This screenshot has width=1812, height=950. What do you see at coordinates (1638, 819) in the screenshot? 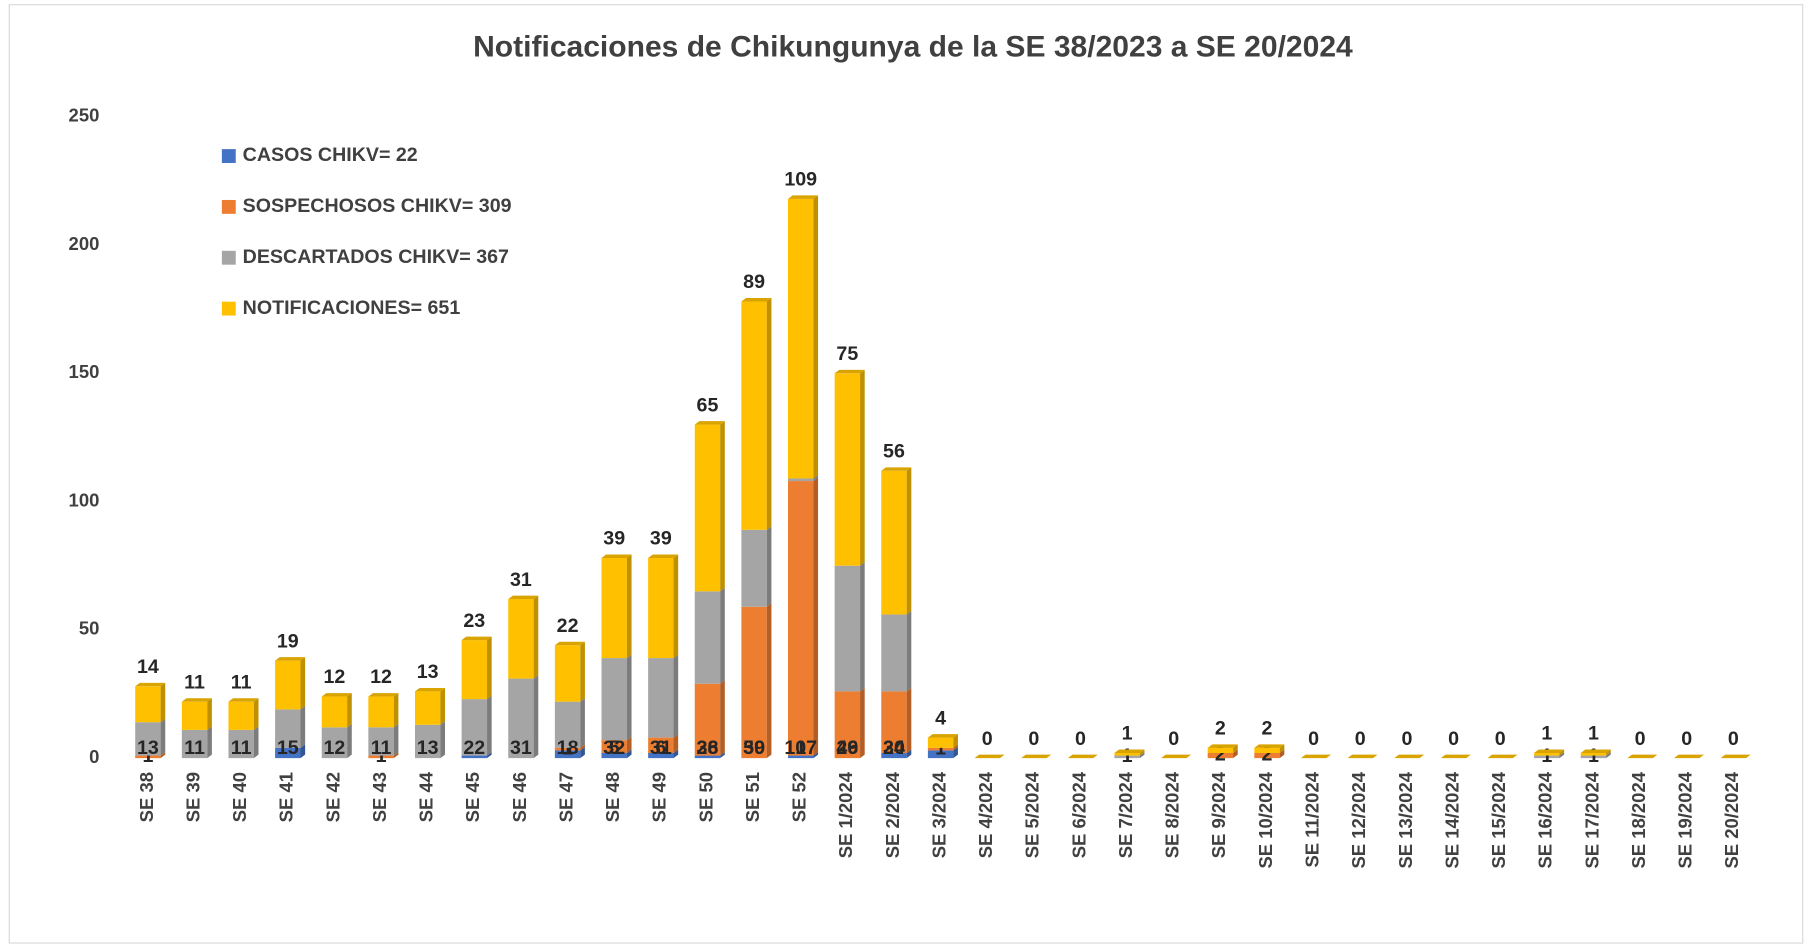
I see `x-tick-label: SE 18/2024` at bounding box center [1638, 819].